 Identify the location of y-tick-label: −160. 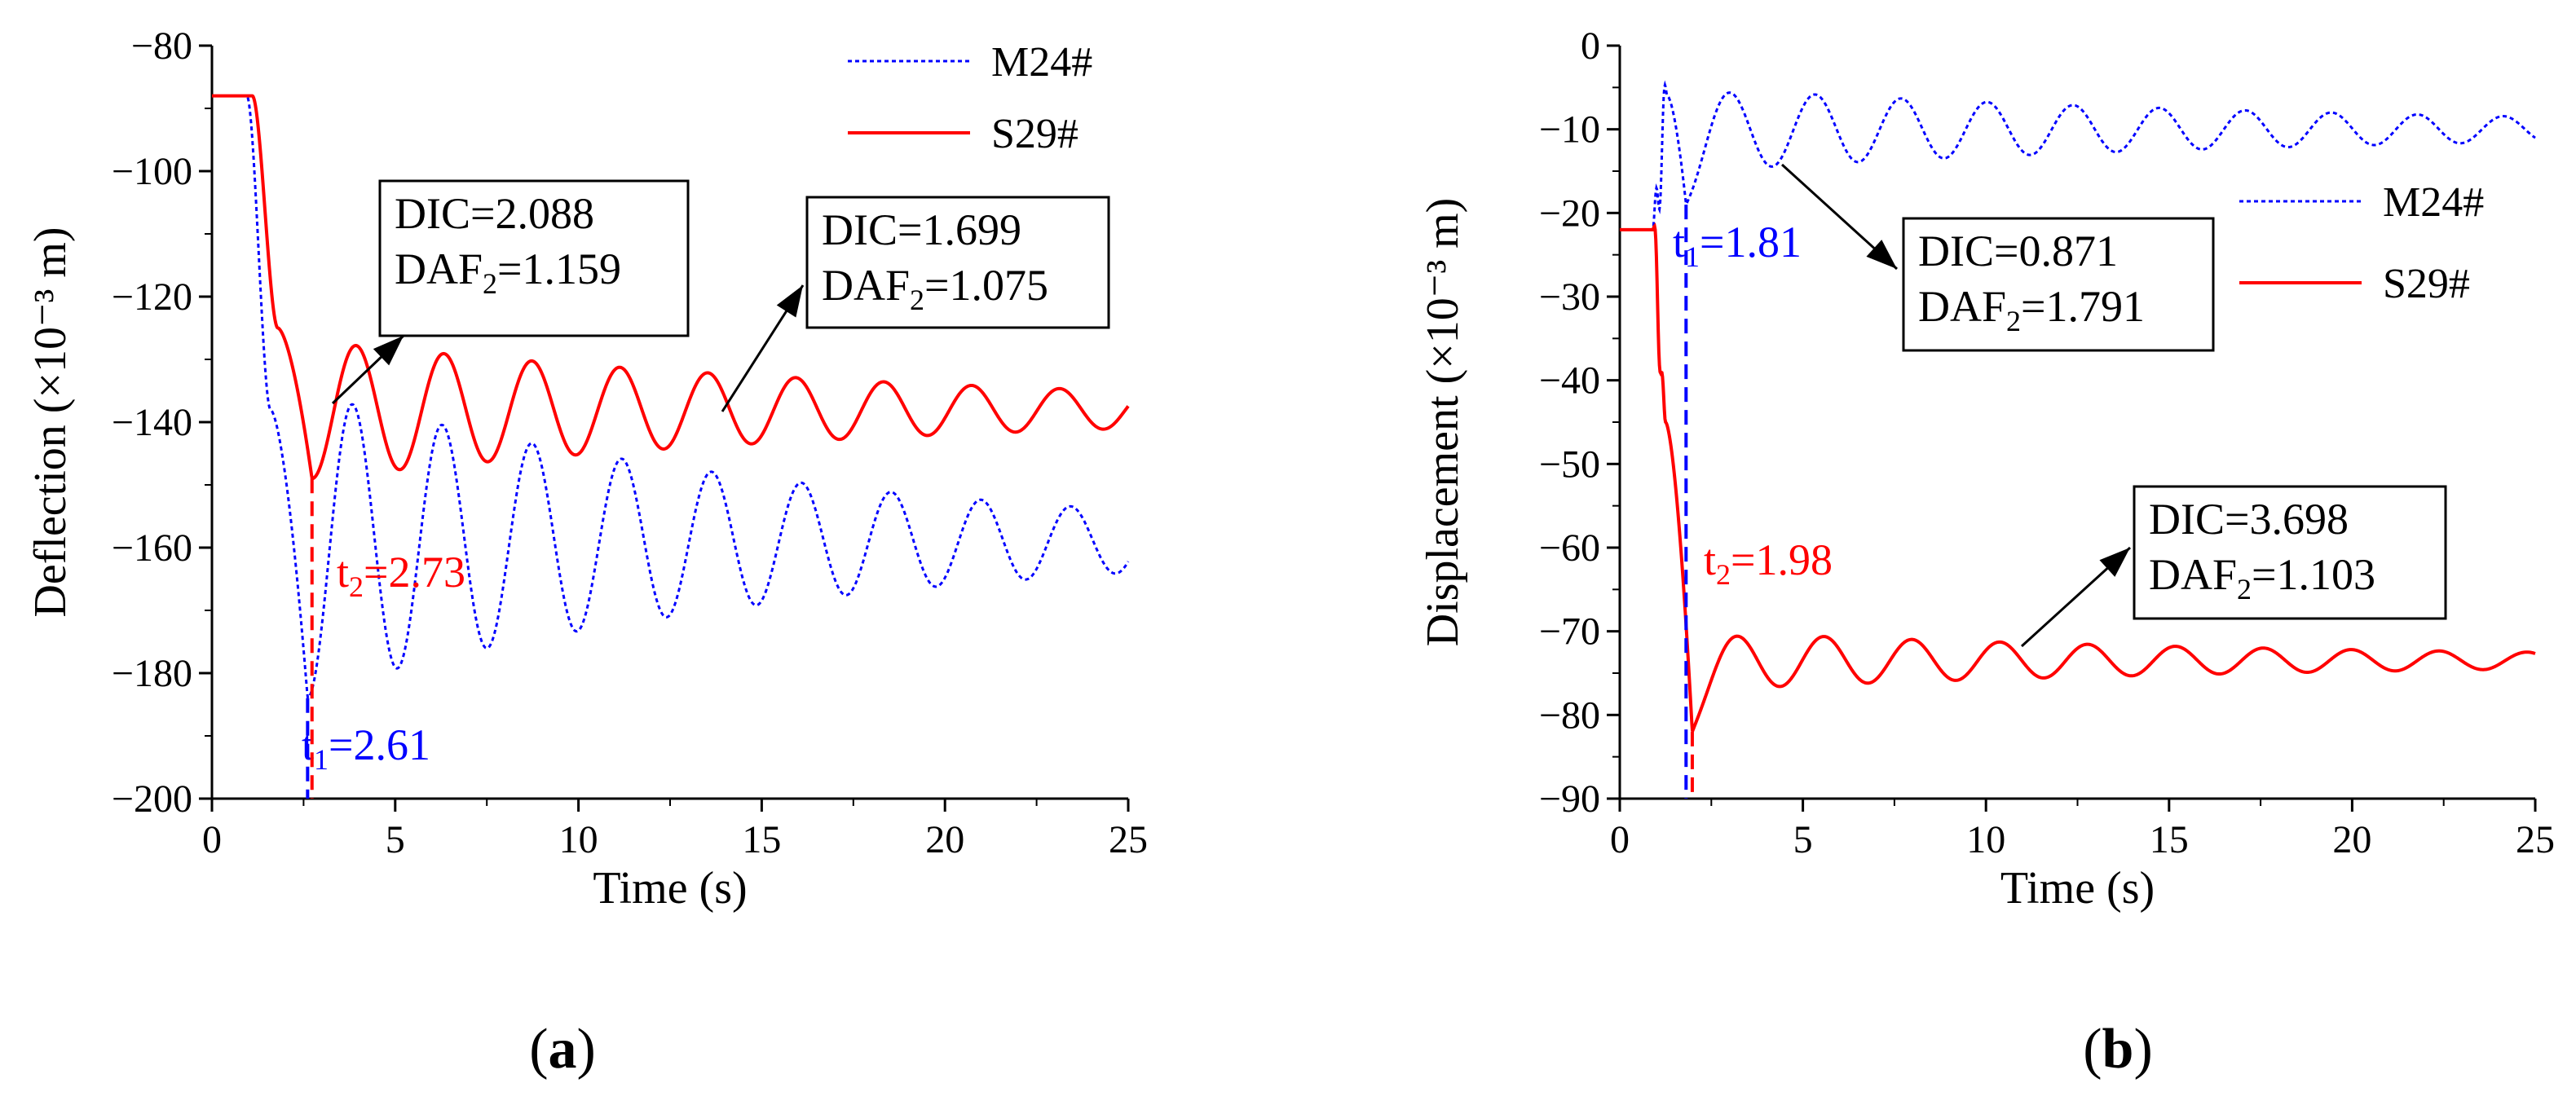
(152, 548).